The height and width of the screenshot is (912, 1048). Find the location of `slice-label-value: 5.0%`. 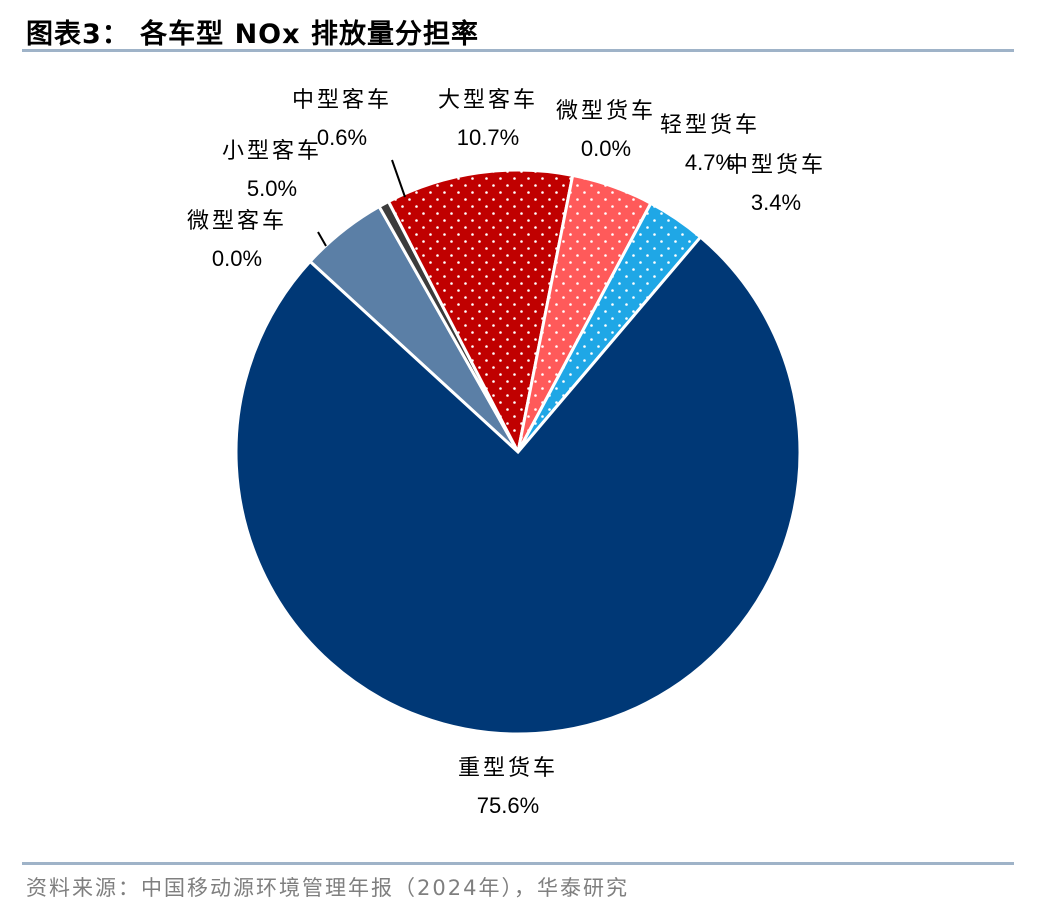

slice-label-value: 5.0% is located at coordinates (272, 188).